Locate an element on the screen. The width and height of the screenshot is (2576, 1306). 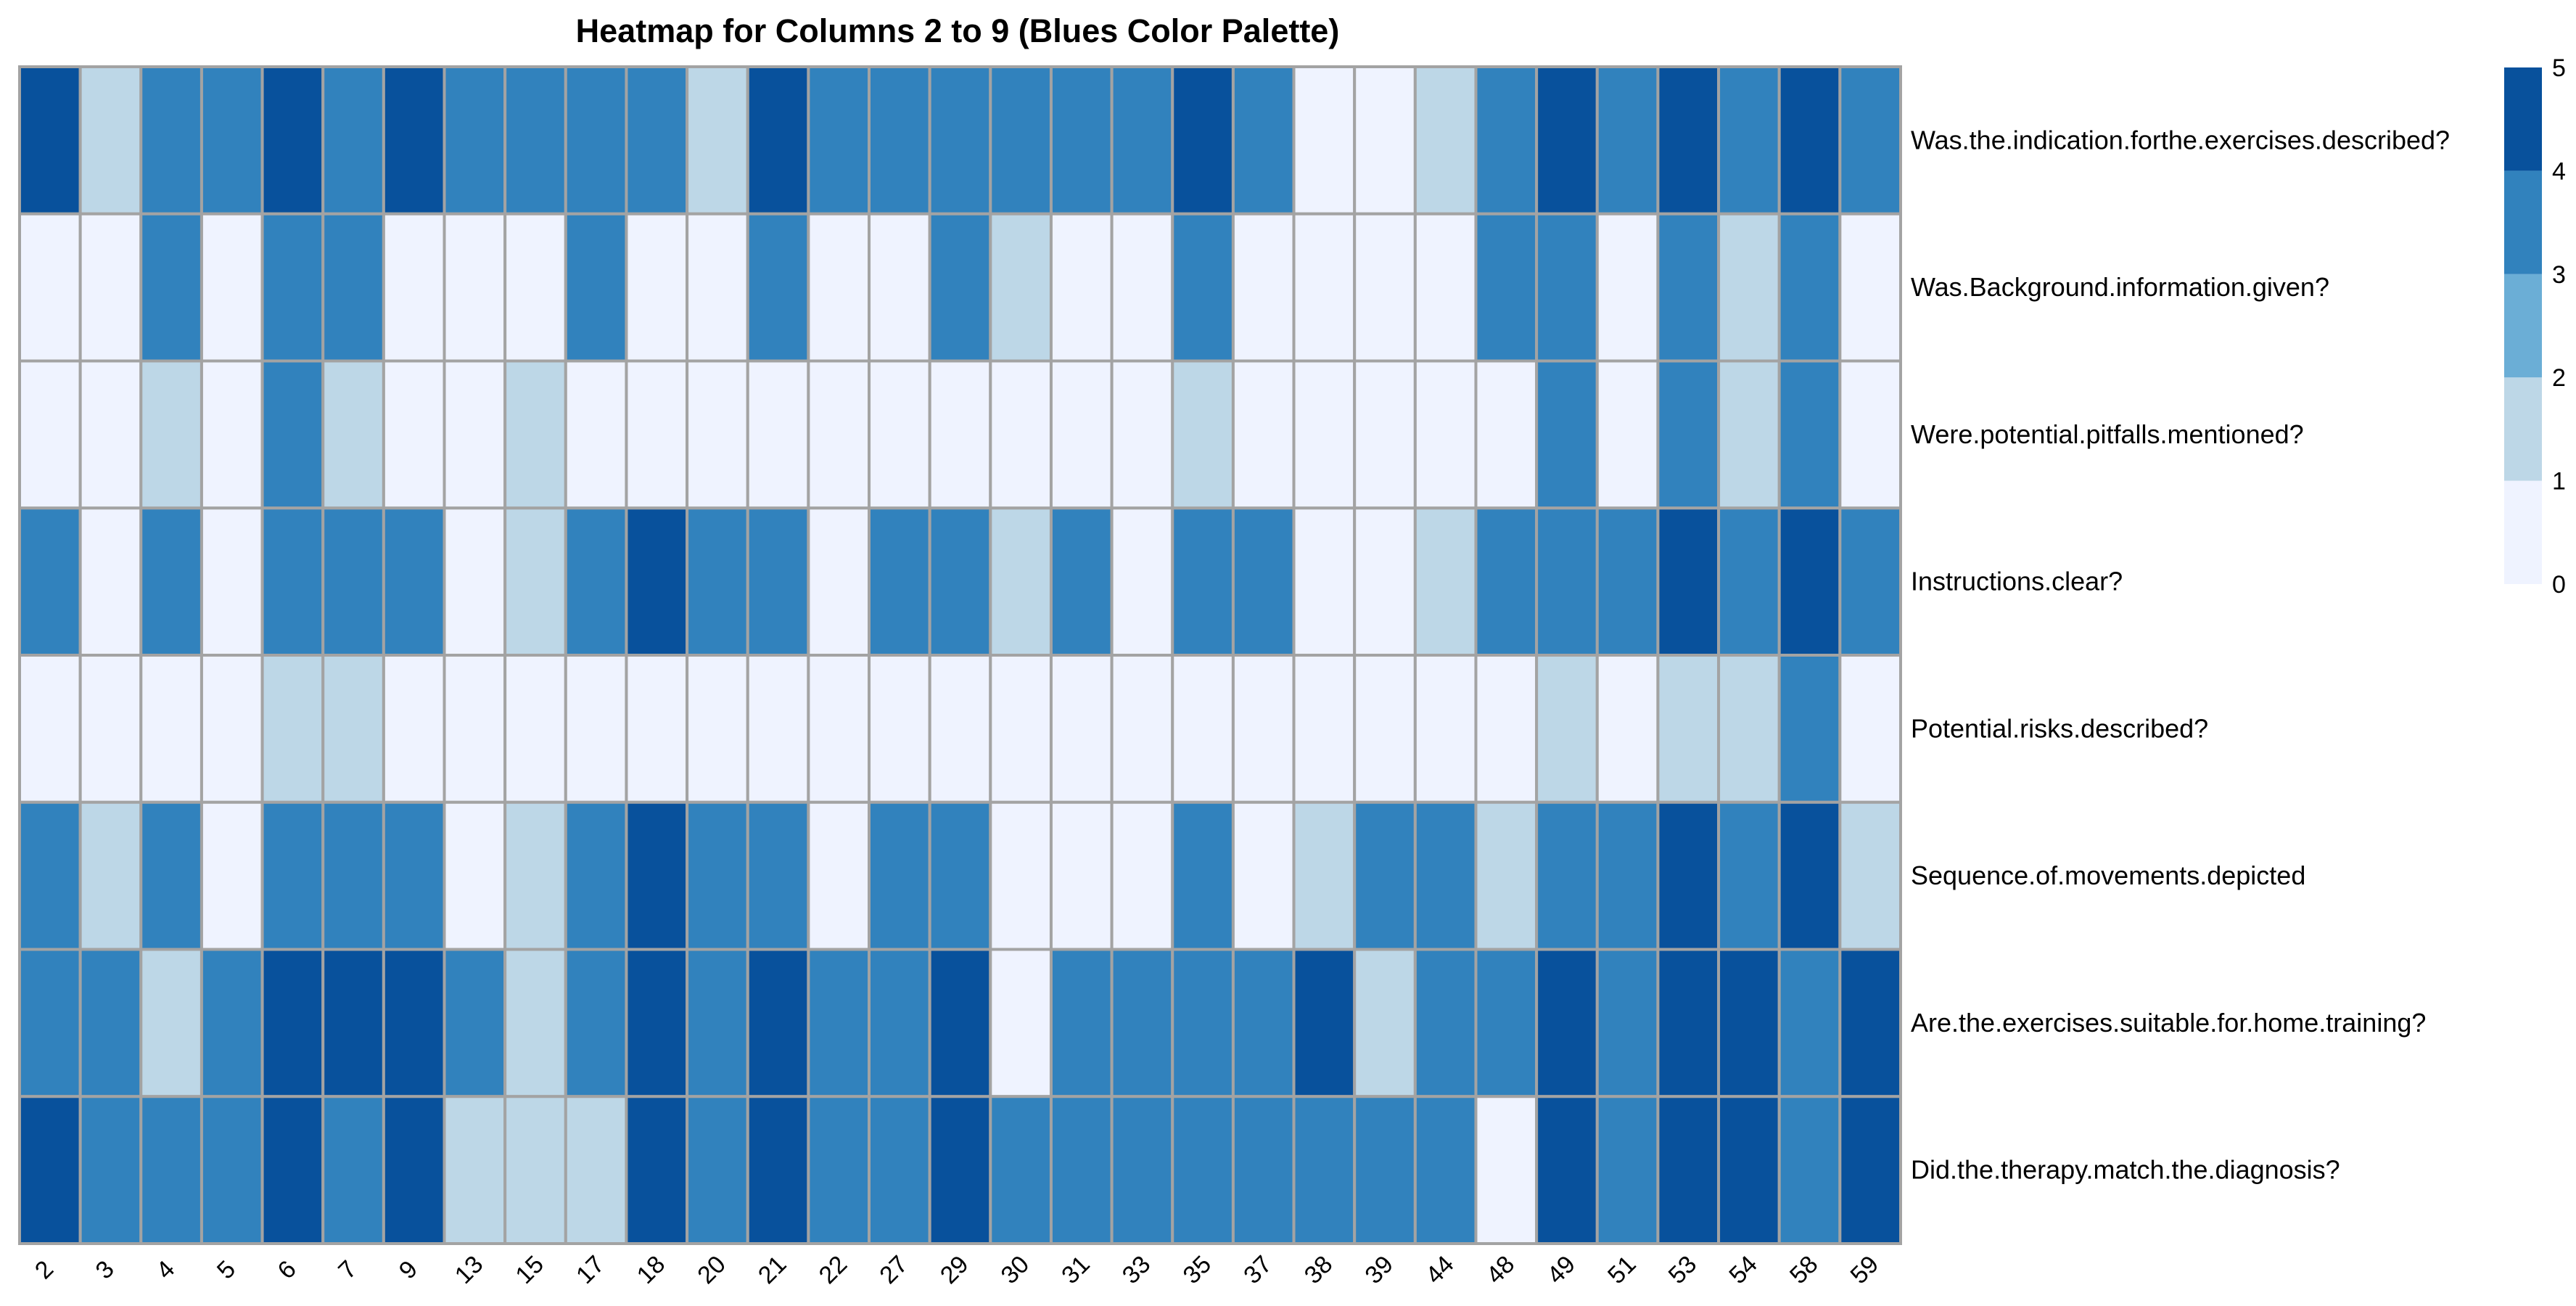
column-label: 49 is located at coordinates (1561, 1269).